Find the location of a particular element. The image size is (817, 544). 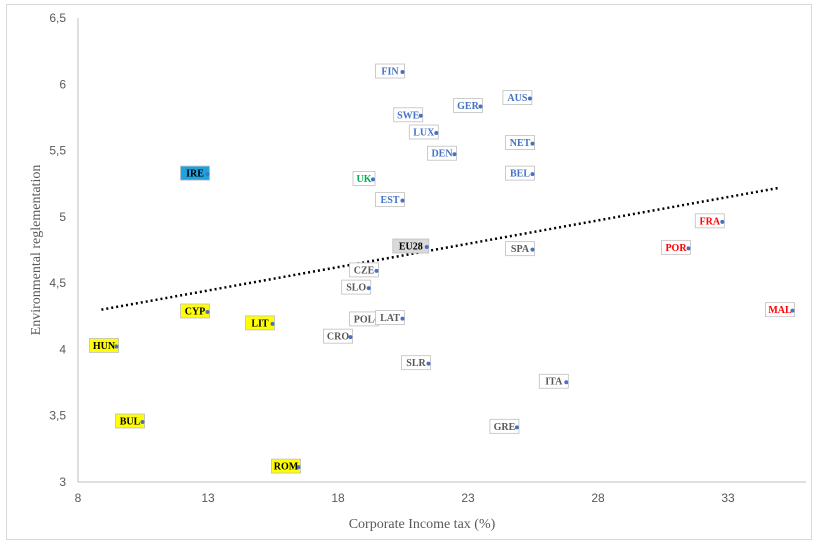

data-point-pol: POL is located at coordinates (364, 319).